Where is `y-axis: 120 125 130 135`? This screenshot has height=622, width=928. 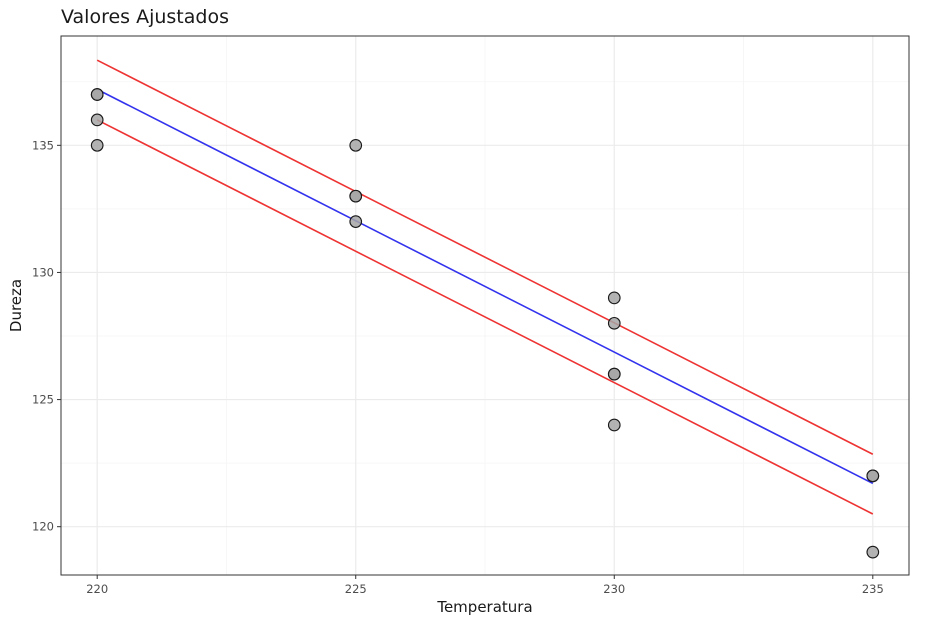
y-axis: 120 125 130 135 is located at coordinates (46, 336).